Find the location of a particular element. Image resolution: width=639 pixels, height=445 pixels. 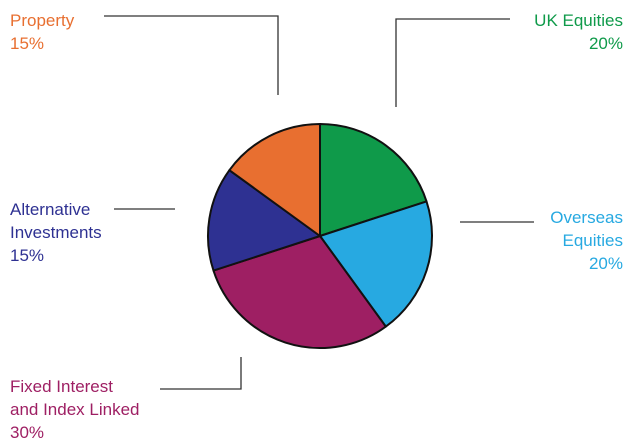

slice-name-label-alternative-investments: Investments is located at coordinates (56, 232).